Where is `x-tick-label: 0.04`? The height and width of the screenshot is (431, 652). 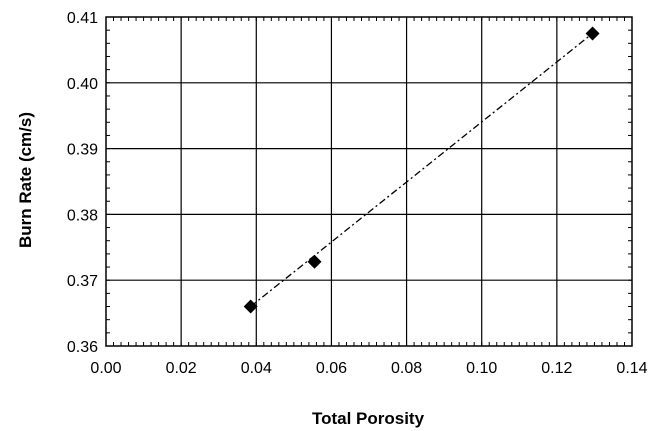
x-tick-label: 0.04 is located at coordinates (256, 368).